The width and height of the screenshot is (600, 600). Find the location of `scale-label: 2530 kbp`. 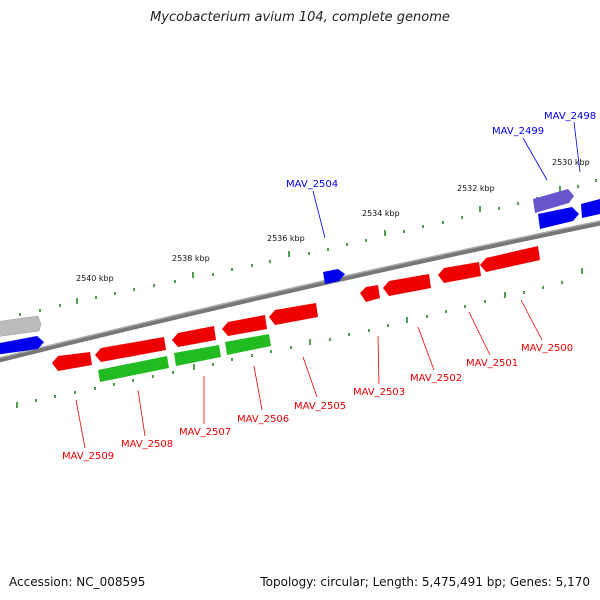

scale-label: 2530 kbp is located at coordinates (571, 162).